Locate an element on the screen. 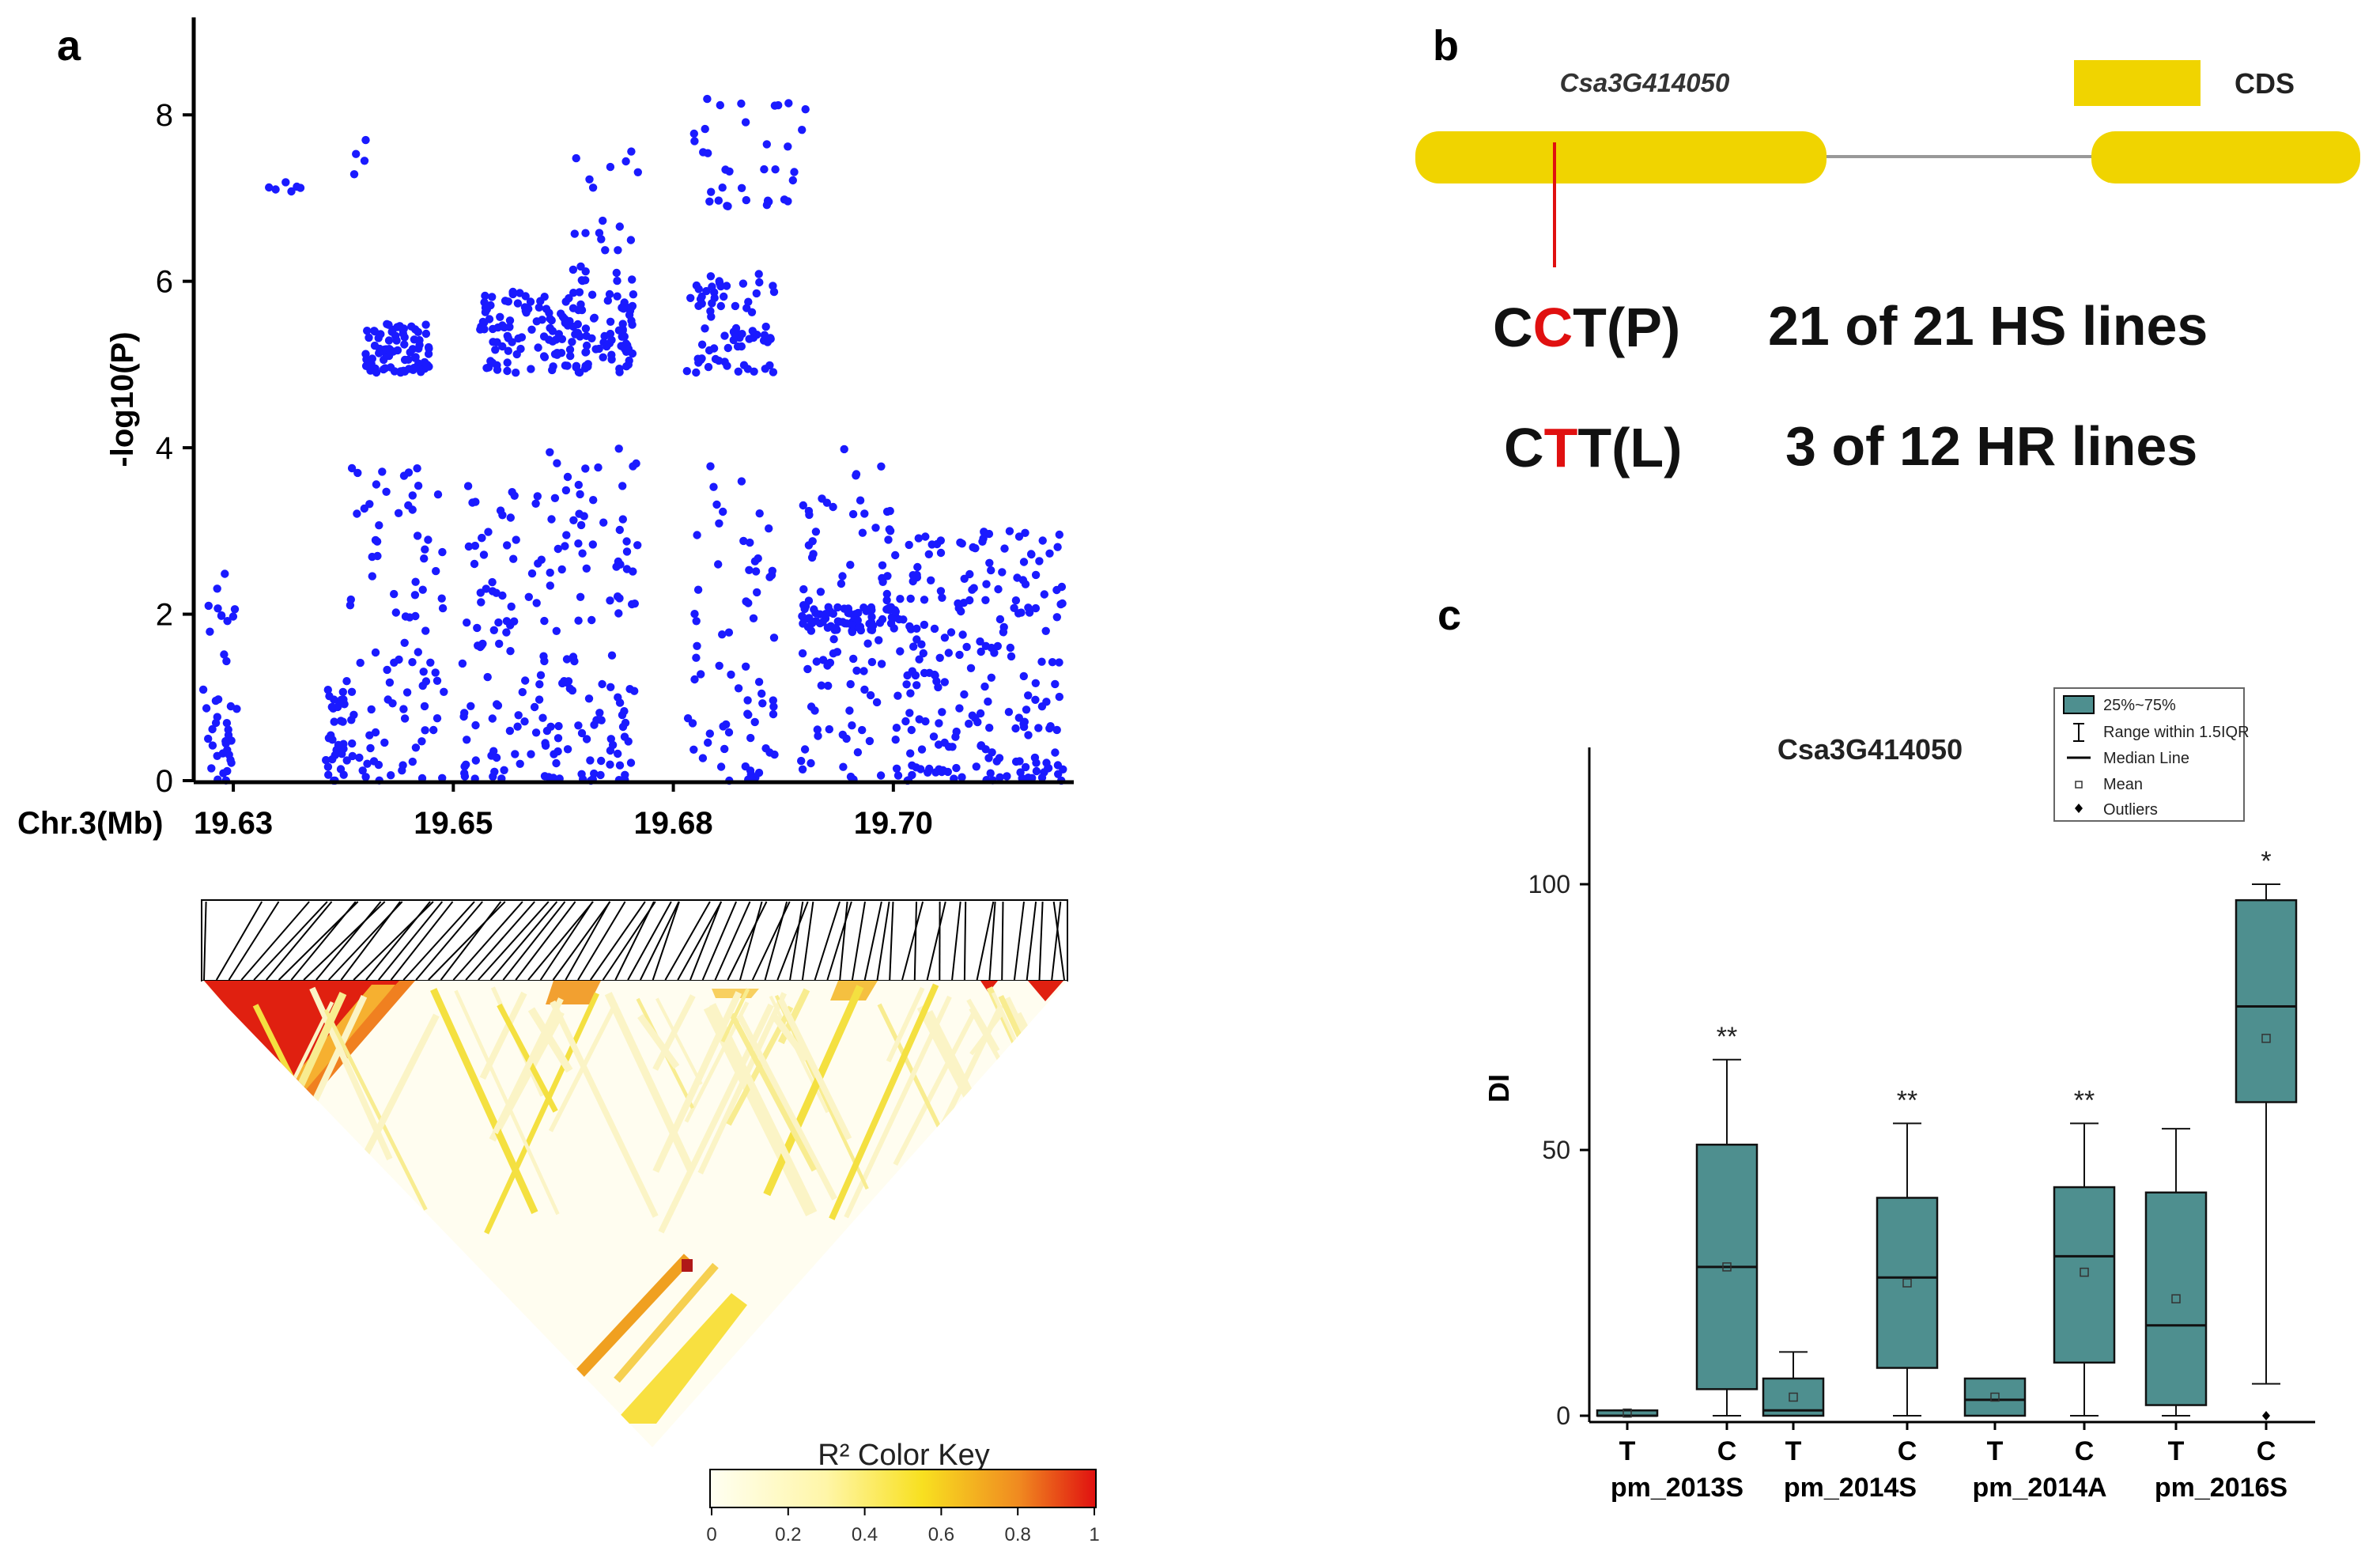 The image size is (2380, 1566). color-key-tick-label: 0 is located at coordinates (711, 1534).